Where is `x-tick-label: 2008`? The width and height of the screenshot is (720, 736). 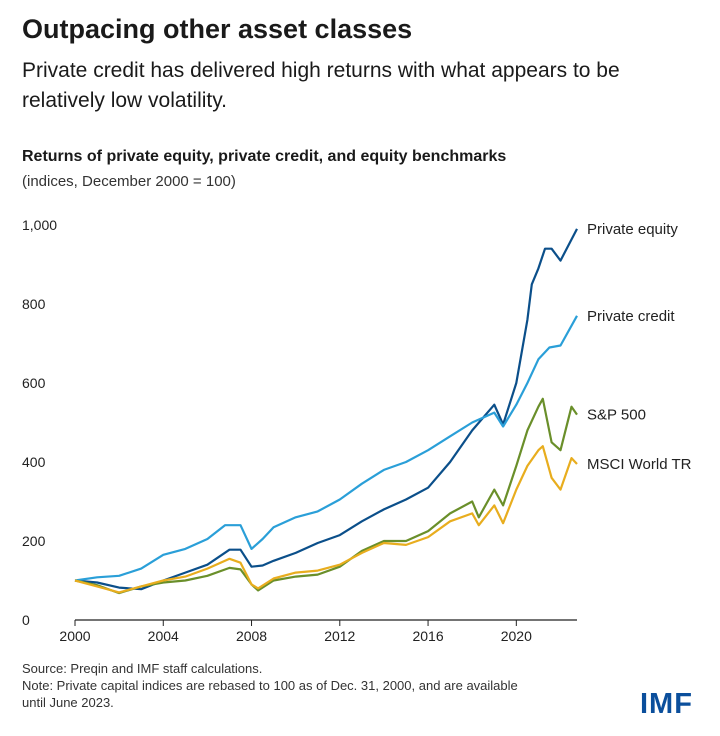
x-tick-label: 2008 is located at coordinates (251, 636).